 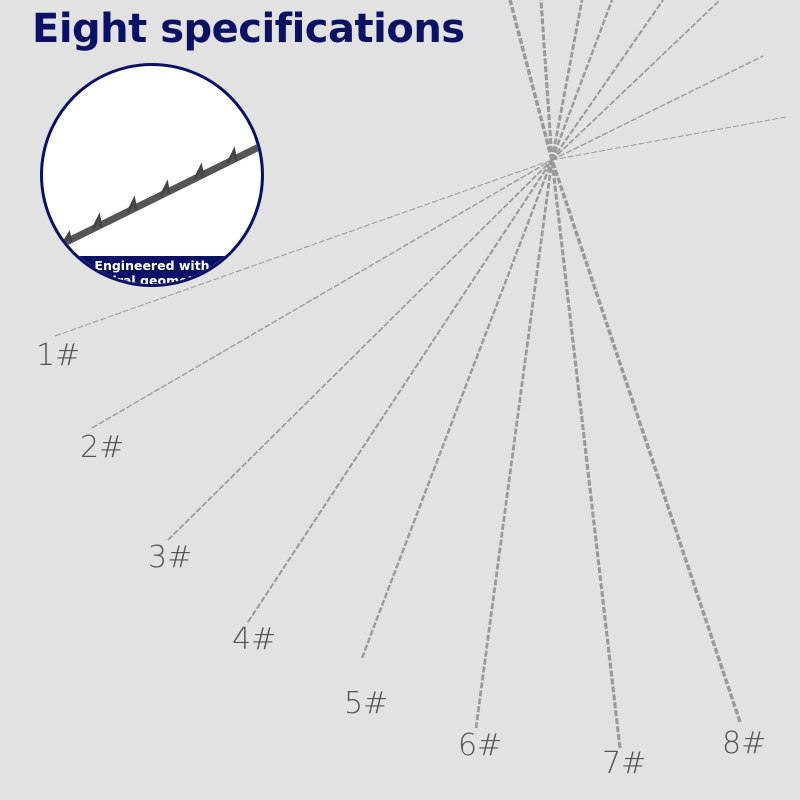 What do you see at coordinates (480, 745) in the screenshot?
I see `spec-label-6: 6#` at bounding box center [480, 745].